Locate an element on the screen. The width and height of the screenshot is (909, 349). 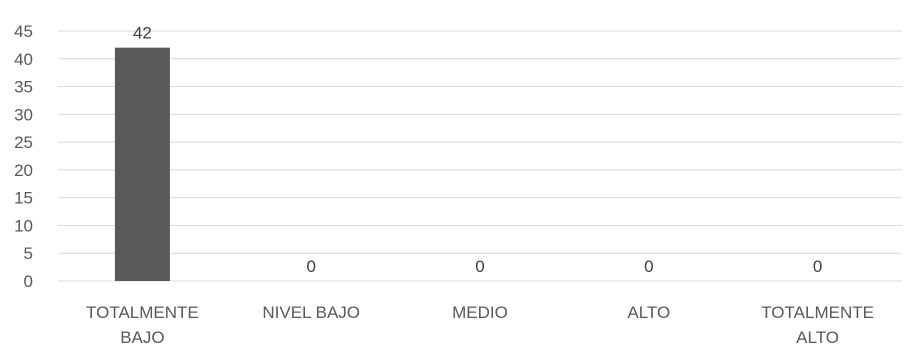
bars is located at coordinates (142, 164).